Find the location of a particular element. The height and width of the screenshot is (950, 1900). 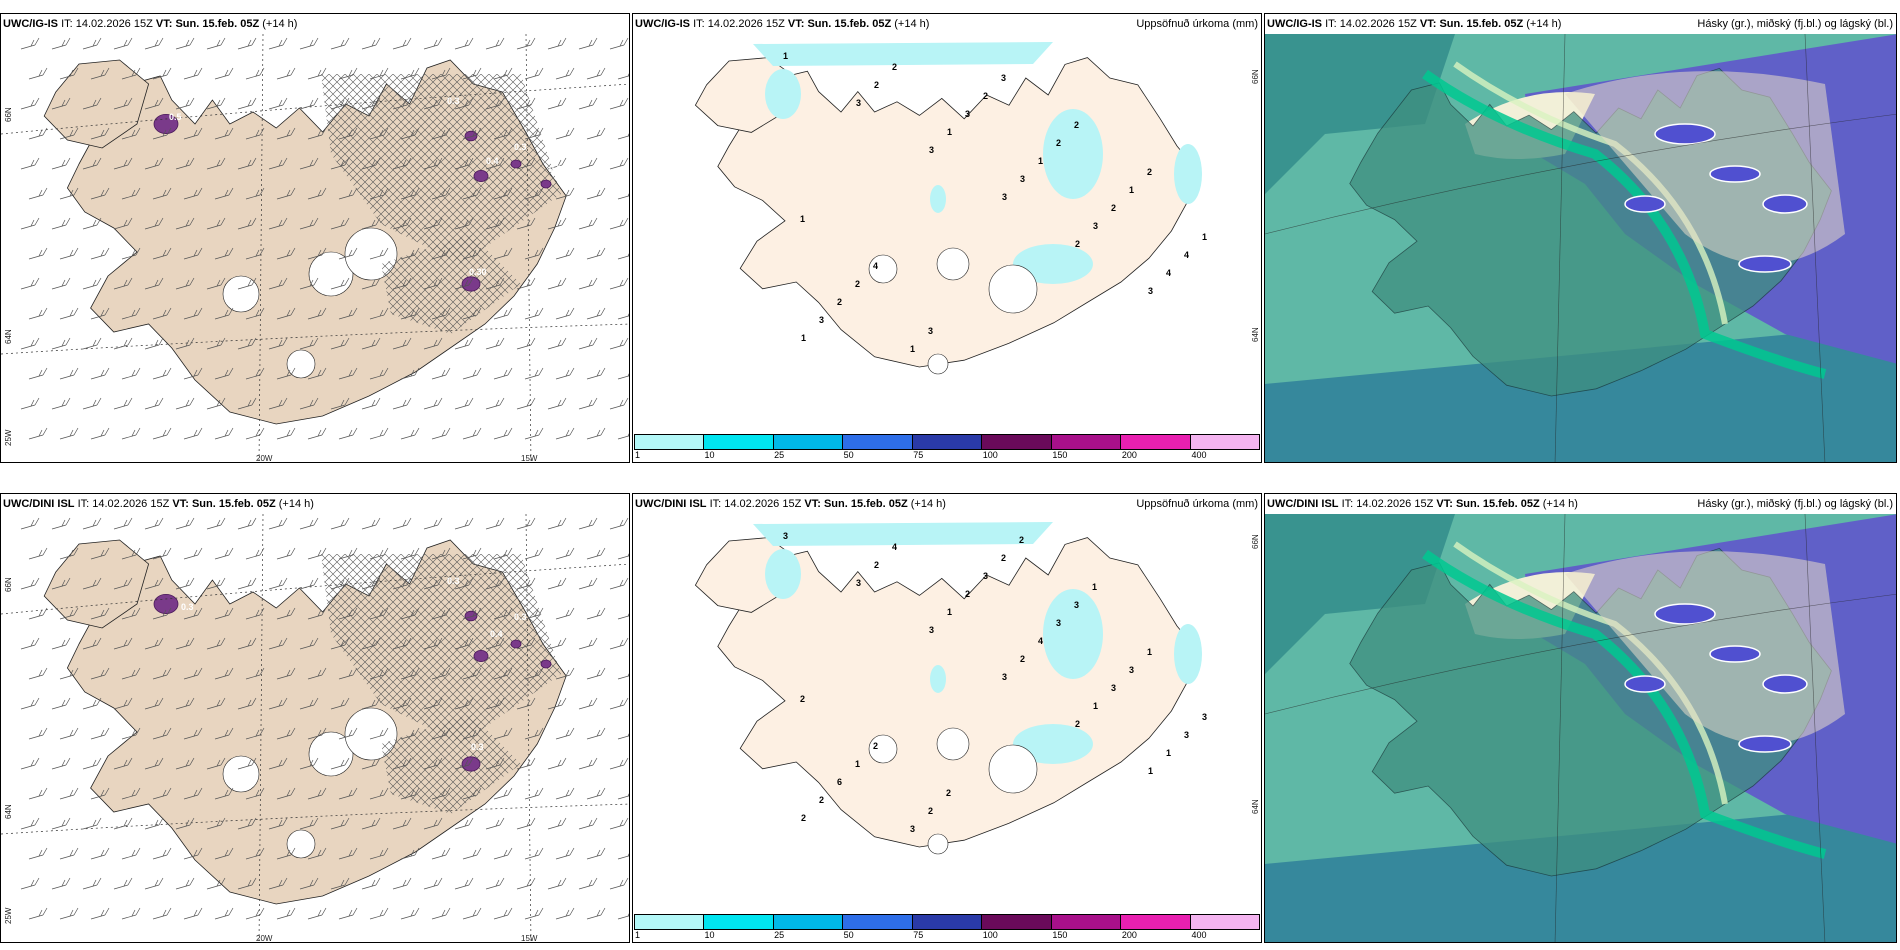

colorbar-tick-label: 150 is located at coordinates (1060, 935).